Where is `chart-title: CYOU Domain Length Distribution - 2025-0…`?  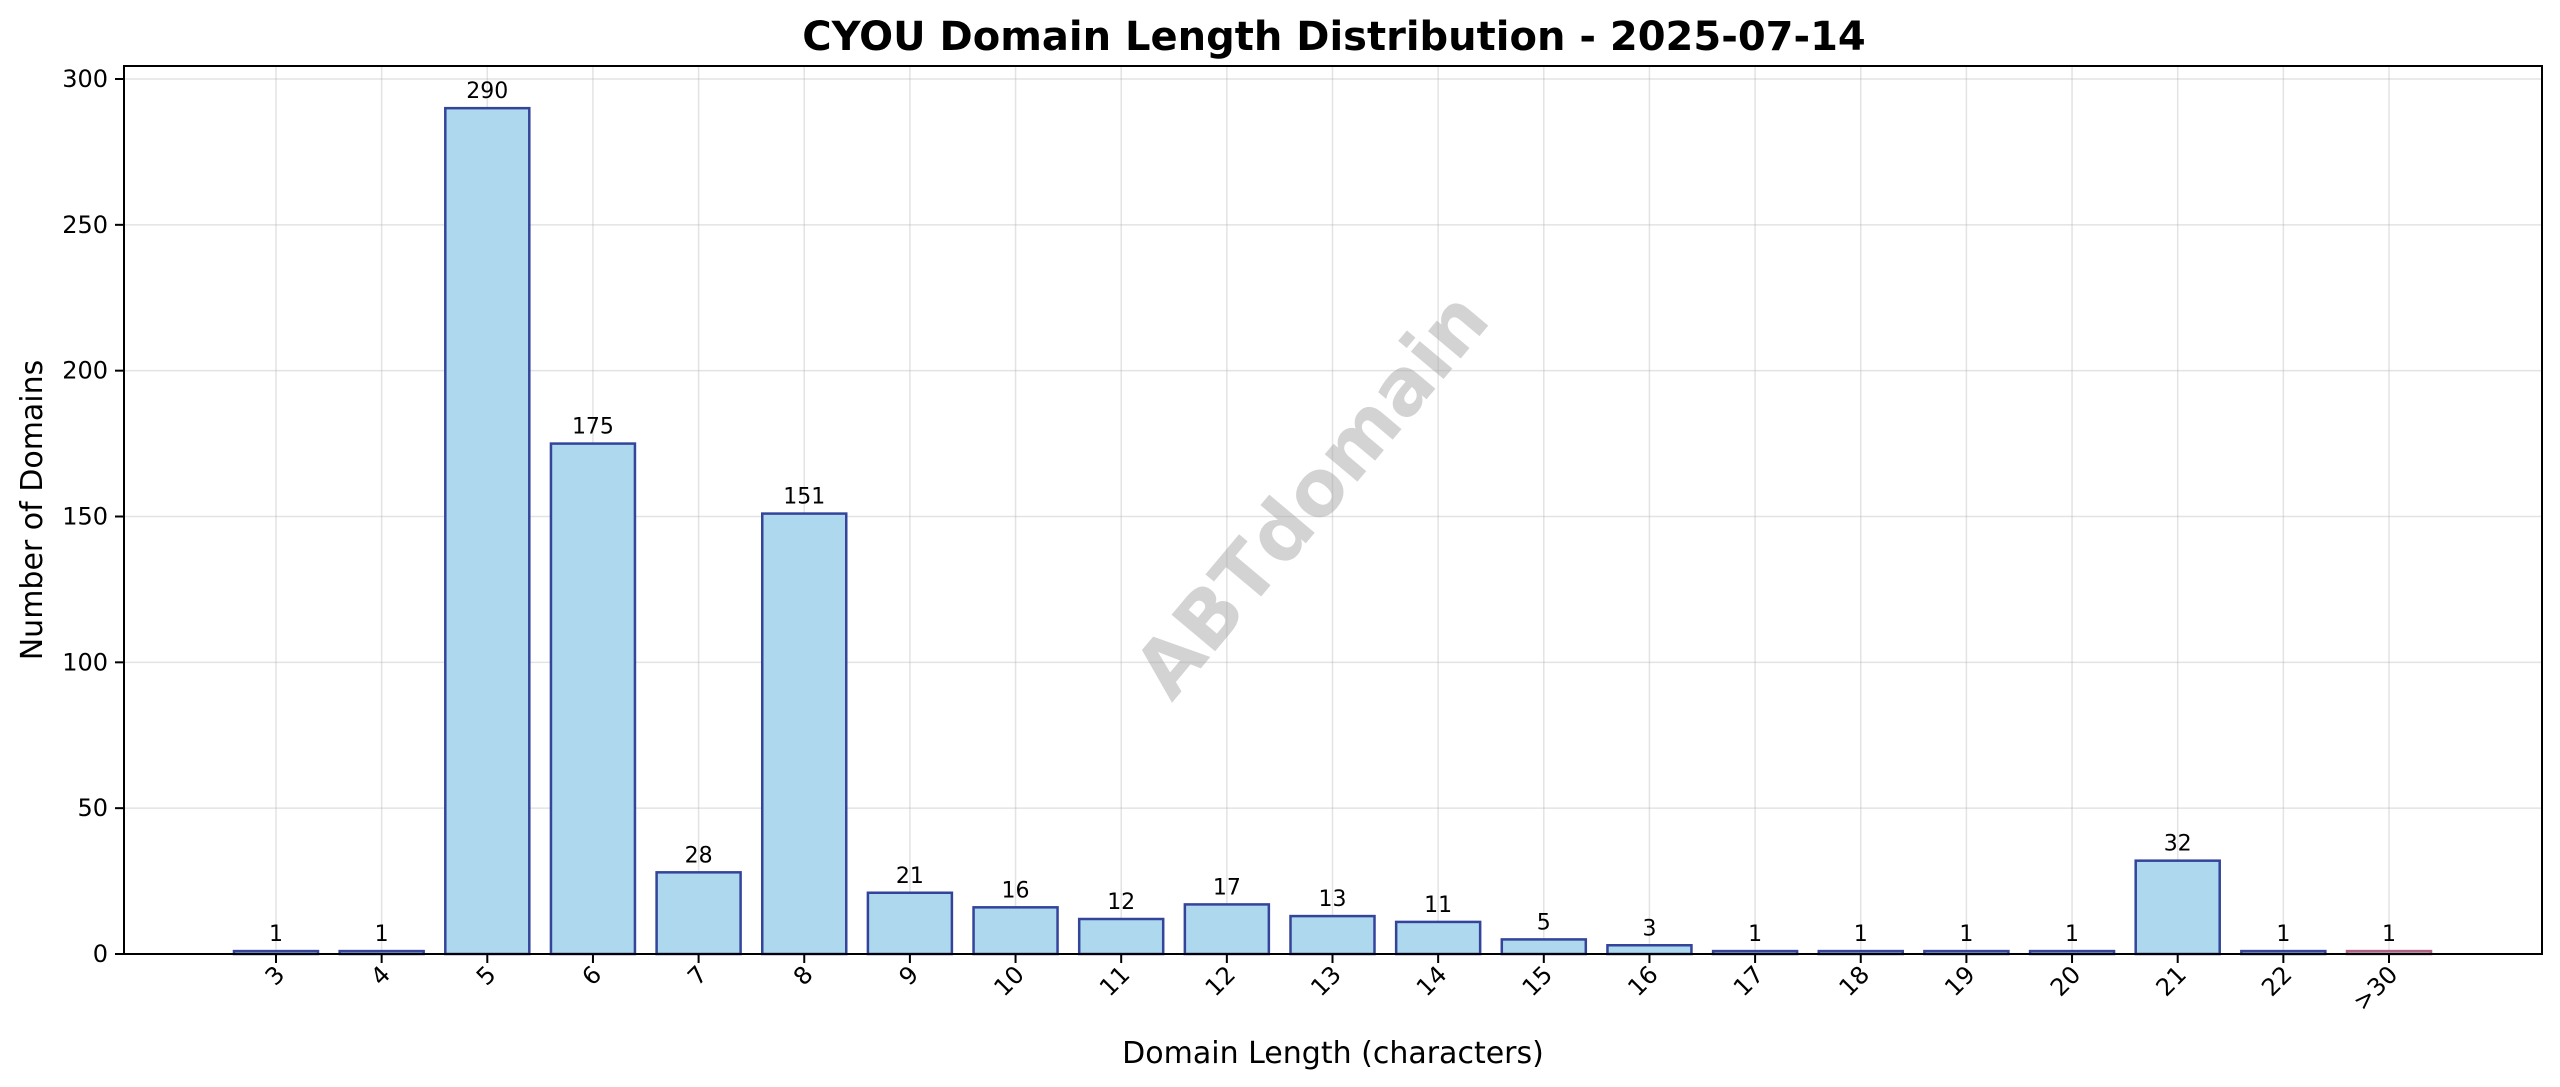 chart-title: CYOU Domain Length Distribution - 2025-0… is located at coordinates (1334, 37).